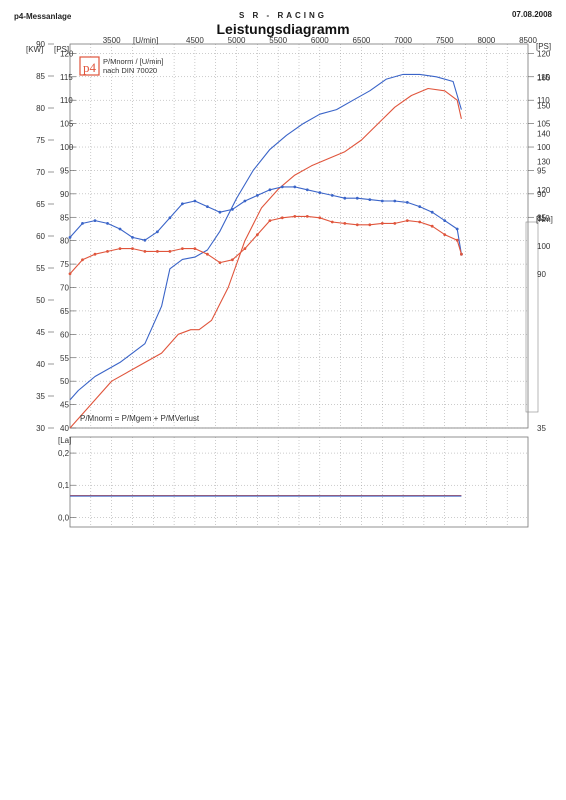 This screenshot has width=566, height=800. Describe the element at coordinates (40, 236) in the screenshot. I see `kw-tick-label: 60` at that location.